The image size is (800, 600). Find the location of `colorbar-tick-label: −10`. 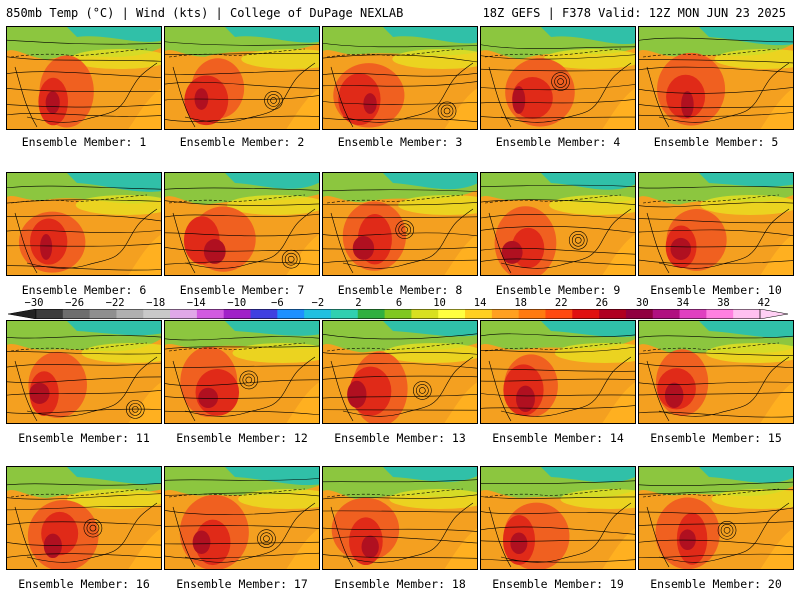

colorbar-tick-label: −10 is located at coordinates (237, 303).